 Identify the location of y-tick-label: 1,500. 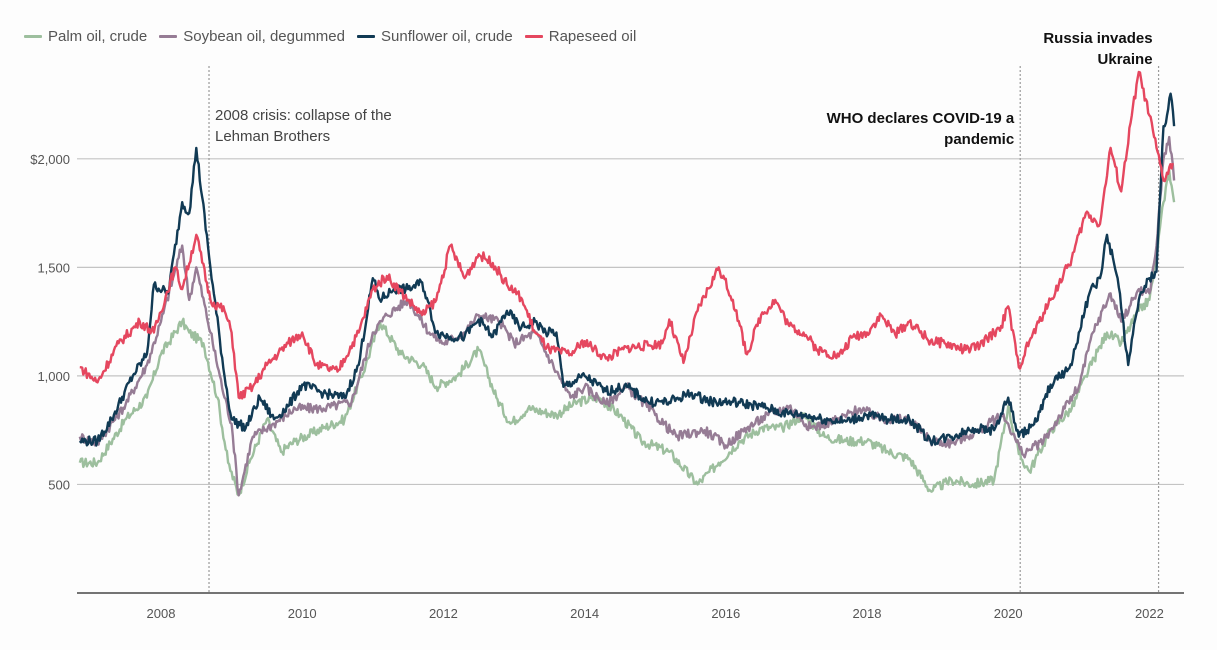
(53, 267).